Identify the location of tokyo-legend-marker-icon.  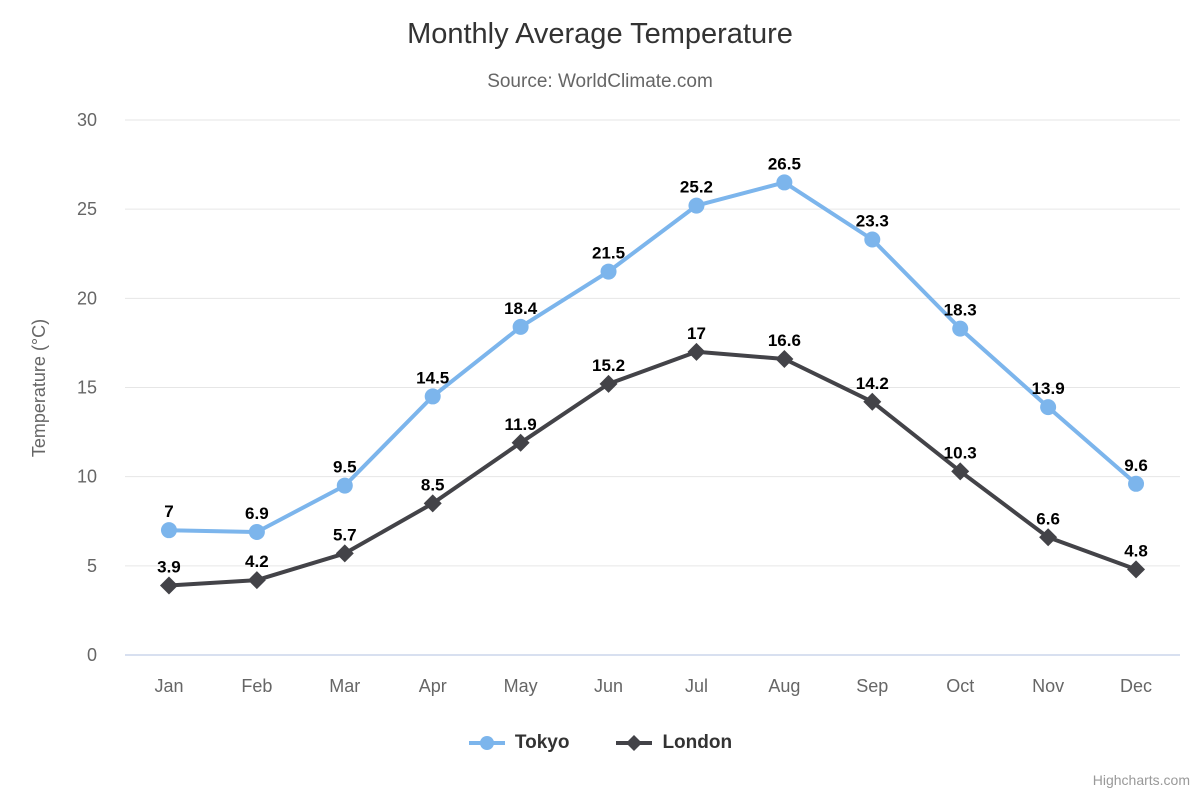
(486, 743).